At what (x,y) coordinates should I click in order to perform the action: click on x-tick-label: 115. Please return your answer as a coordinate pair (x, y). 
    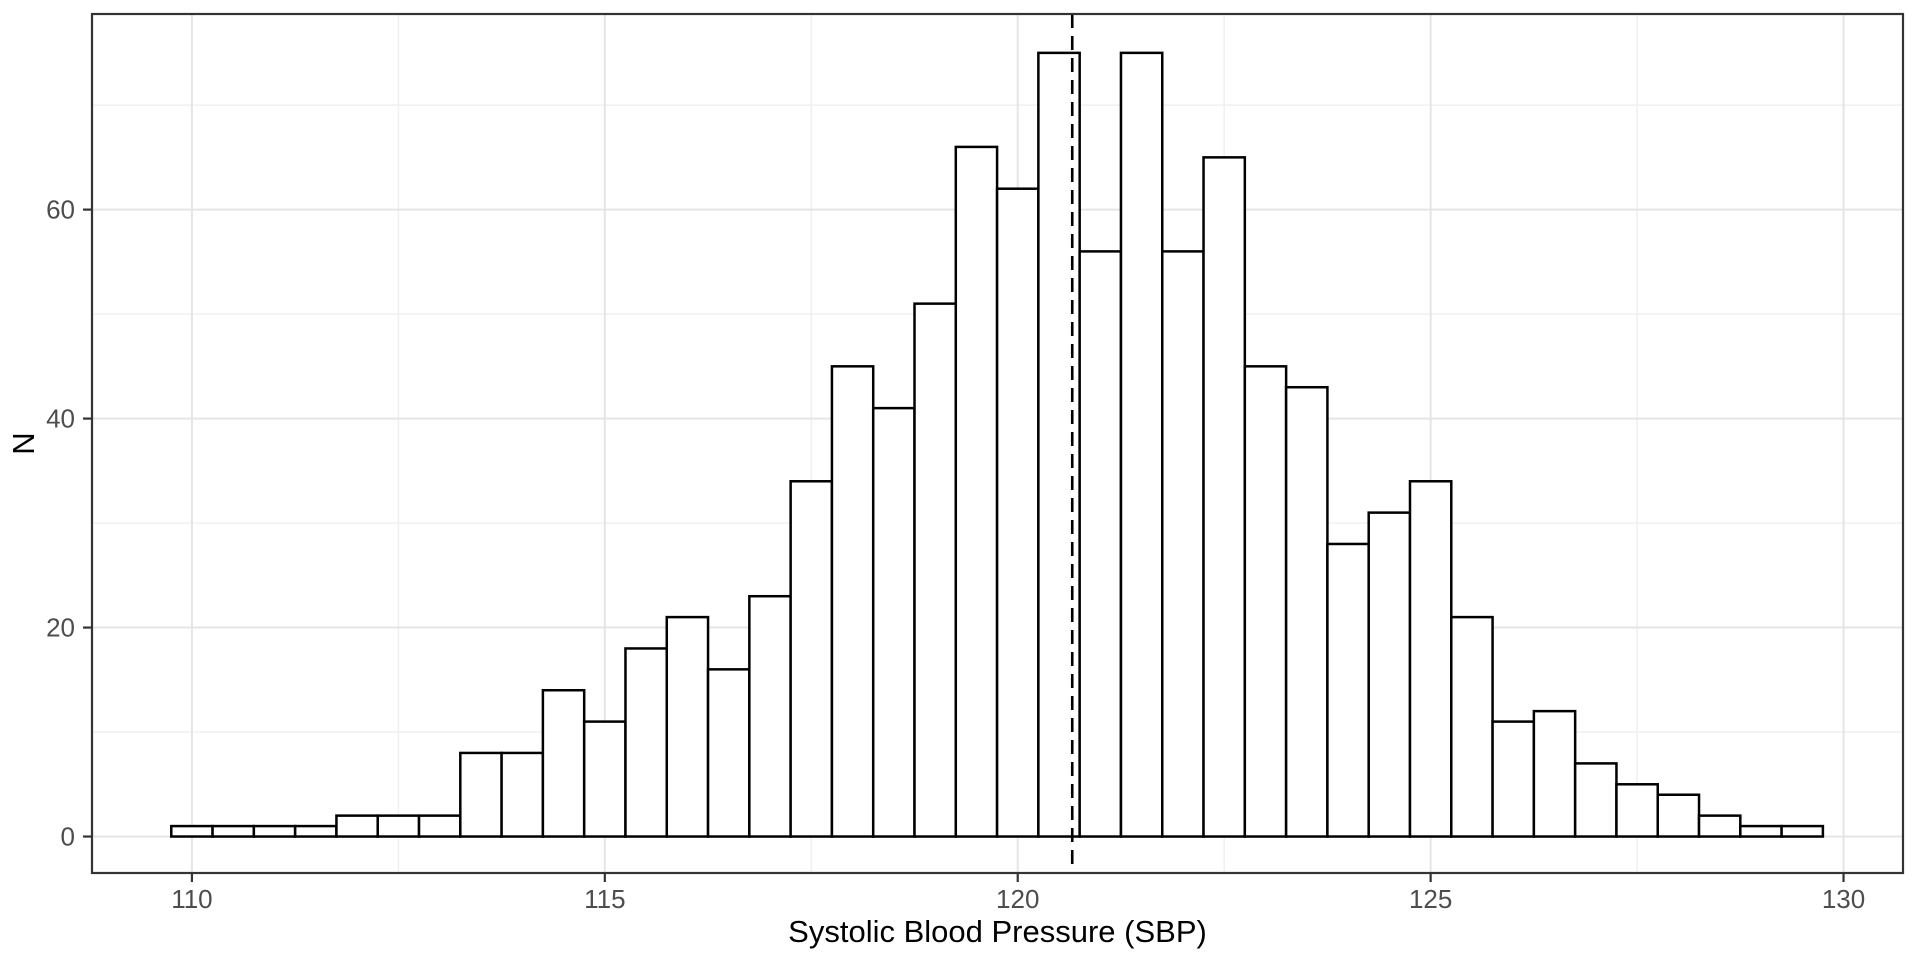
    Looking at the image, I should click on (604, 899).